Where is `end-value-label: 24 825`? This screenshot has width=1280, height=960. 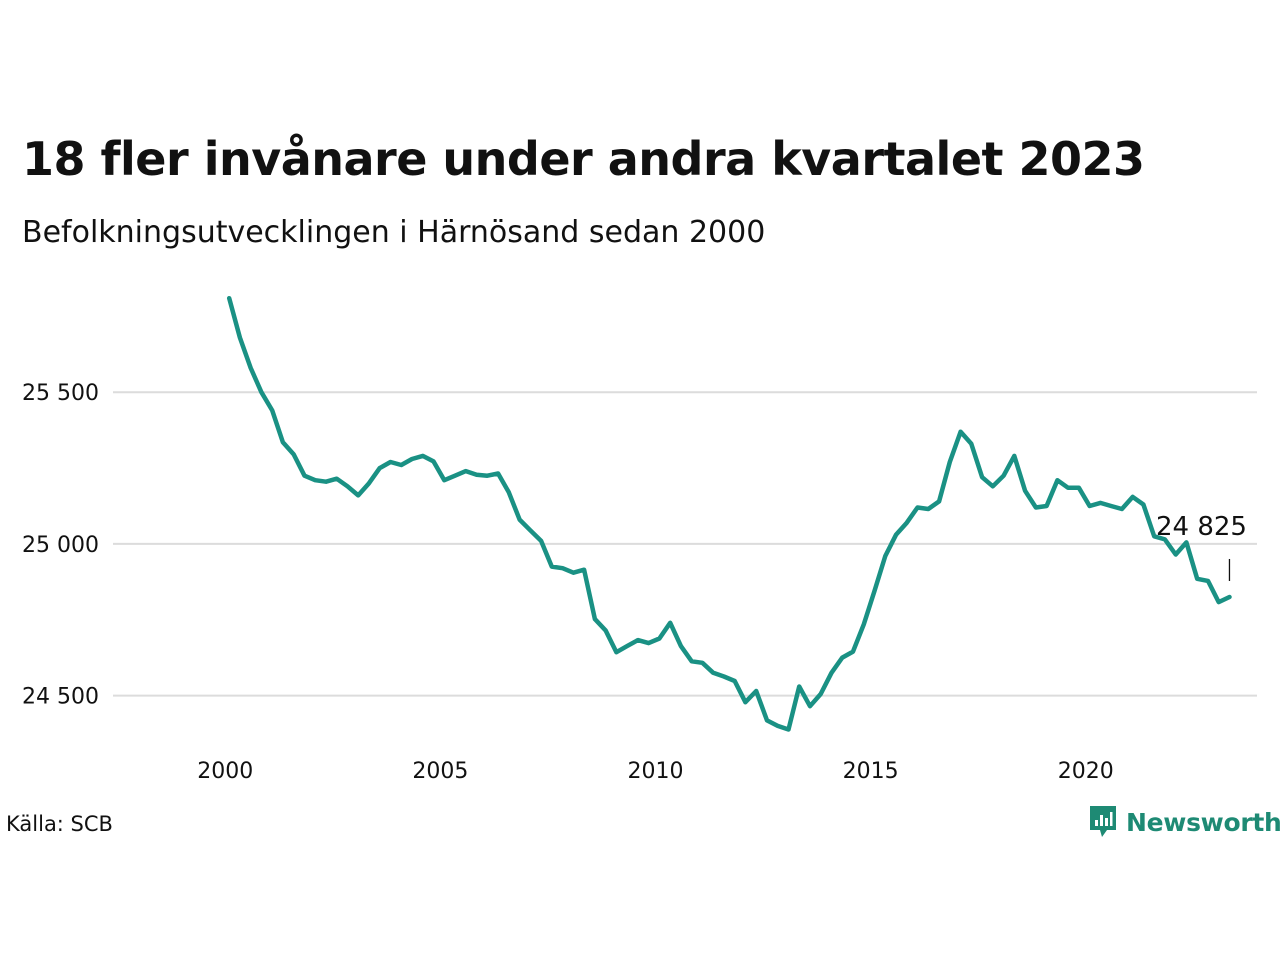 end-value-label: 24 825 is located at coordinates (1201, 527).